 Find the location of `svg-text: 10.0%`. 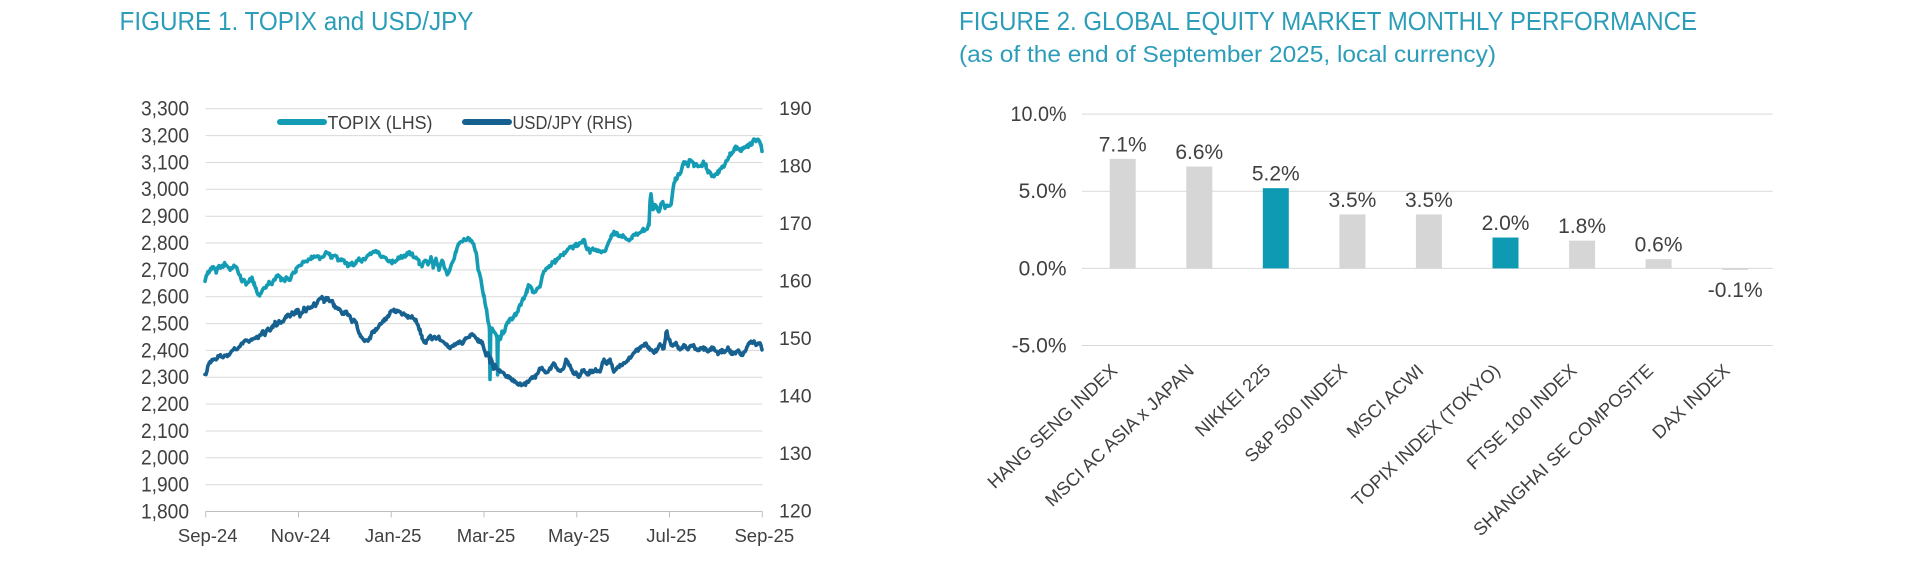

svg-text: 10.0% is located at coordinates (1039, 114).